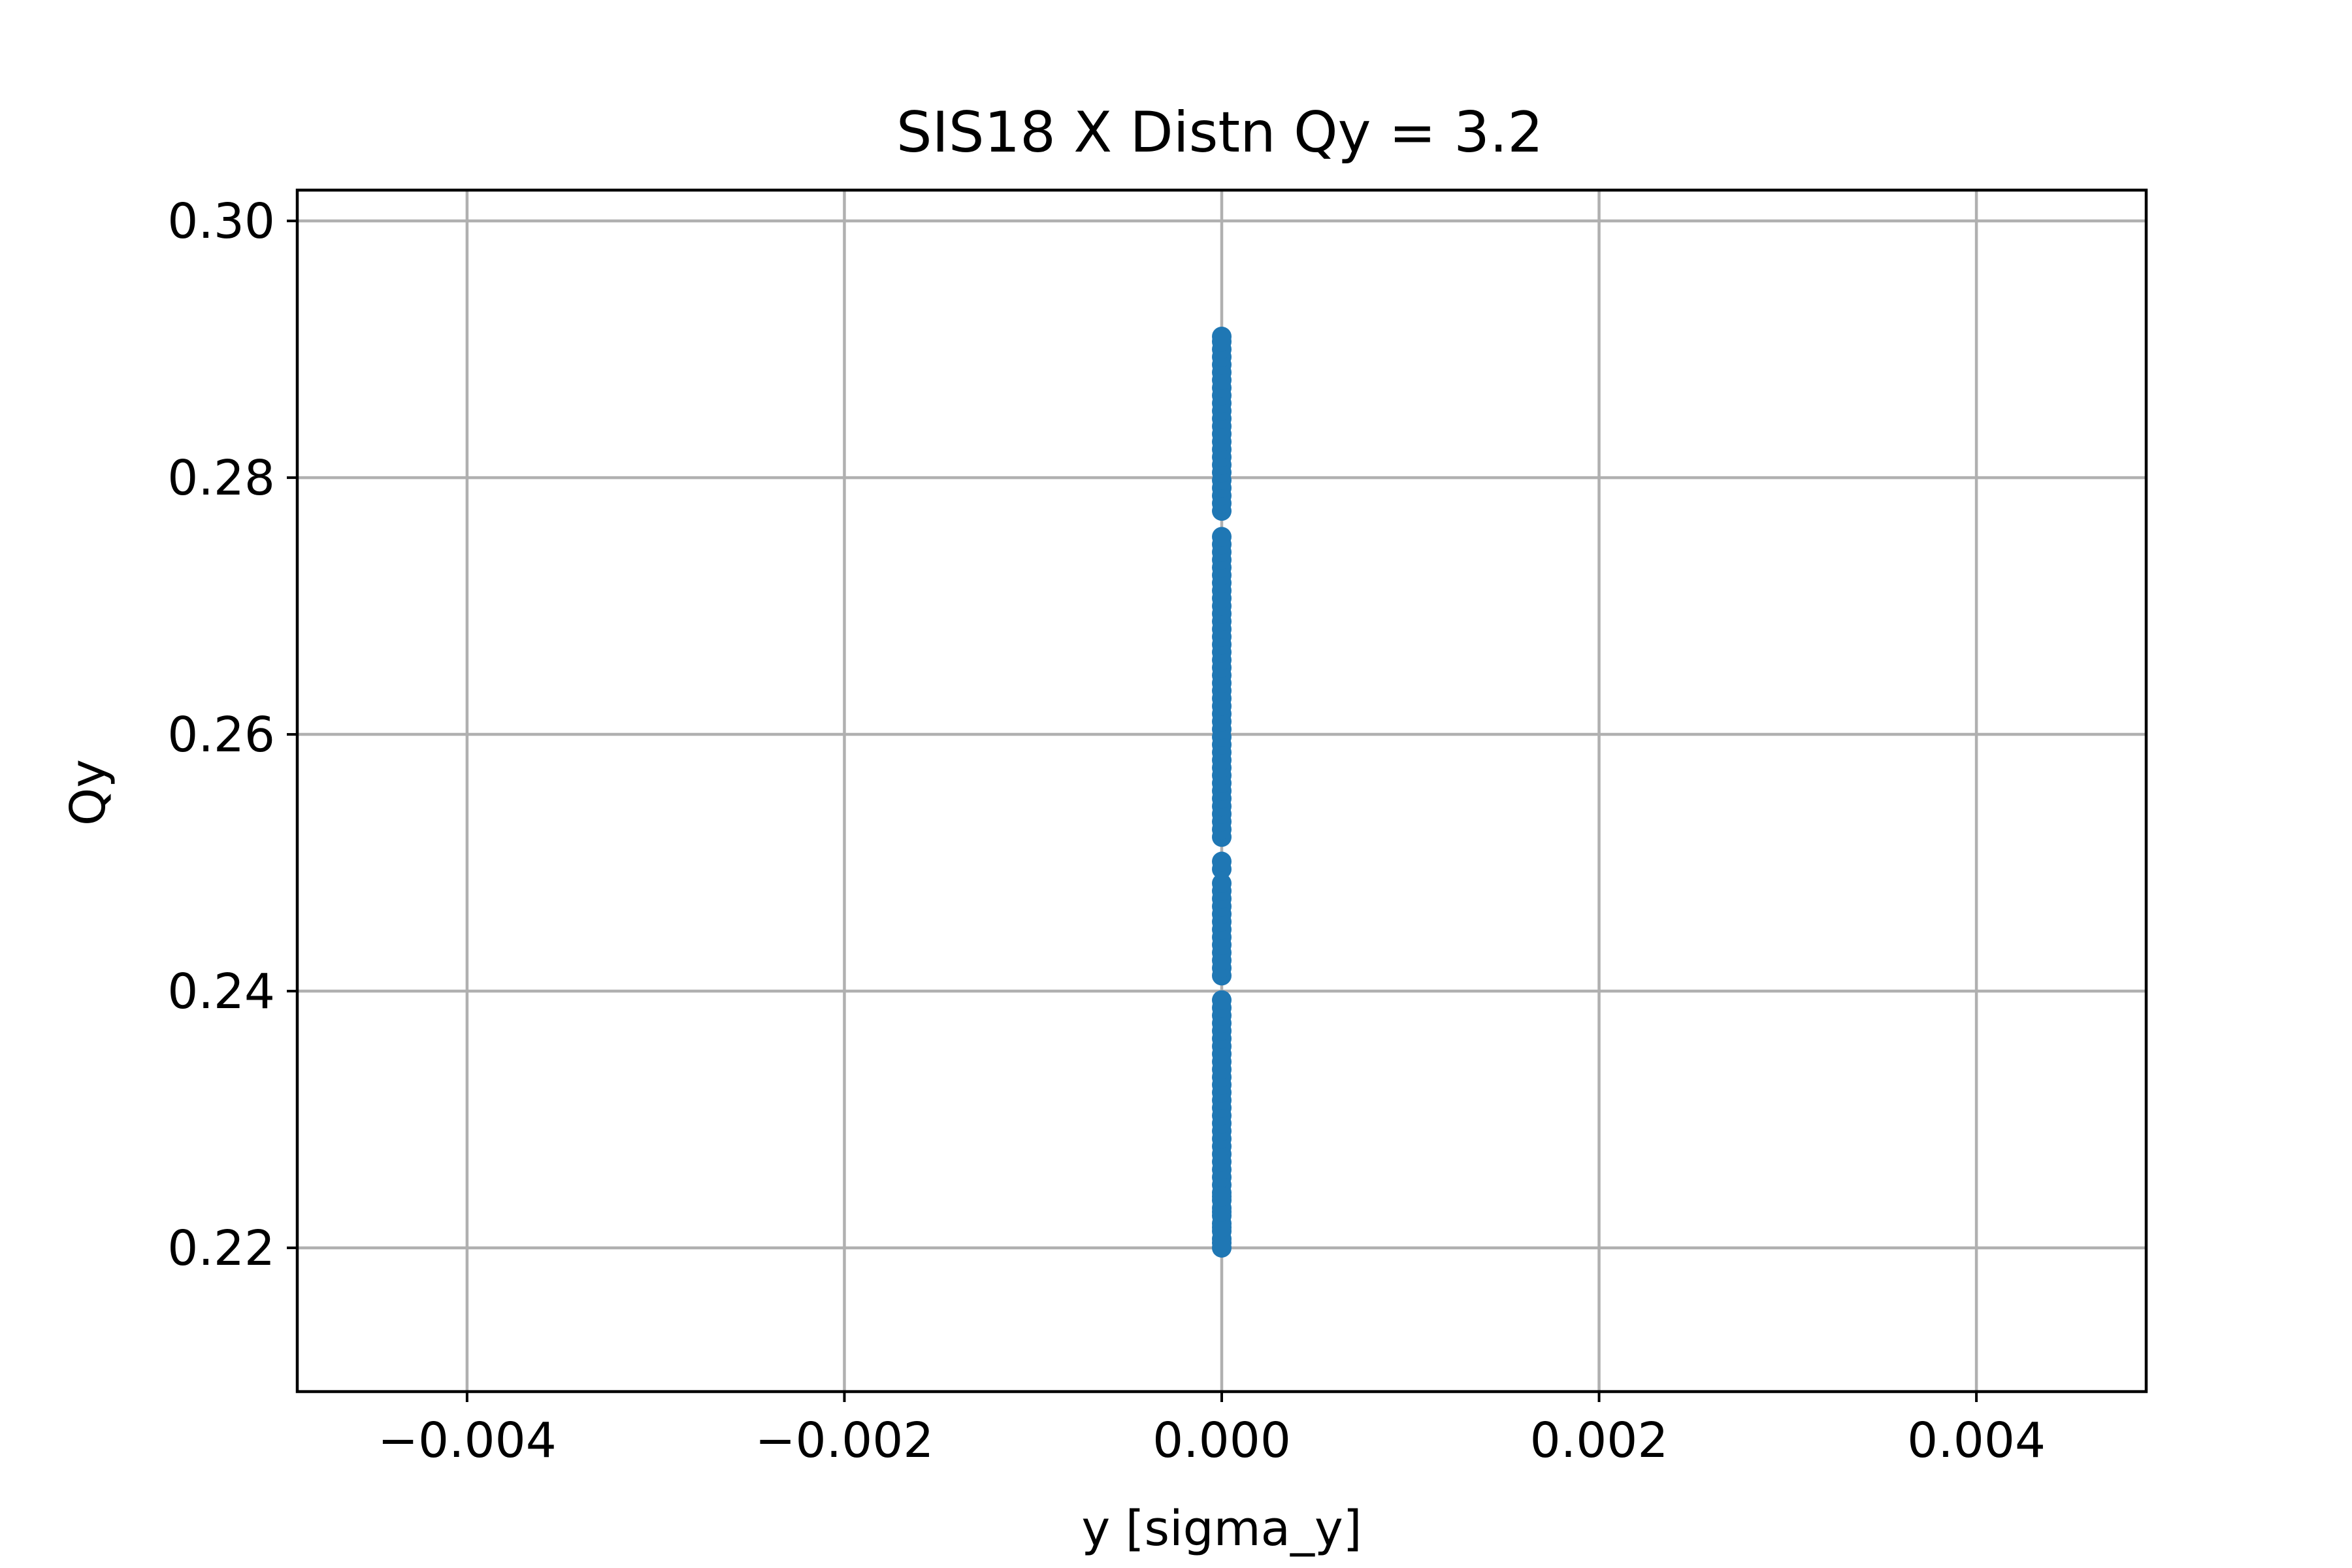 This screenshot has width=2352, height=1568. Describe the element at coordinates (467, 1441) in the screenshot. I see `x-tick-label: −0.004` at that location.